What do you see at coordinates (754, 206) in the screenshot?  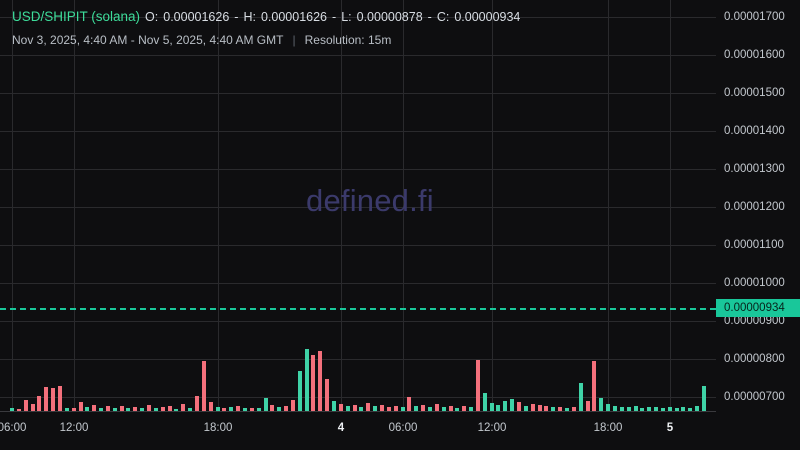 I see `price-tick-label: 0.00001200` at bounding box center [754, 206].